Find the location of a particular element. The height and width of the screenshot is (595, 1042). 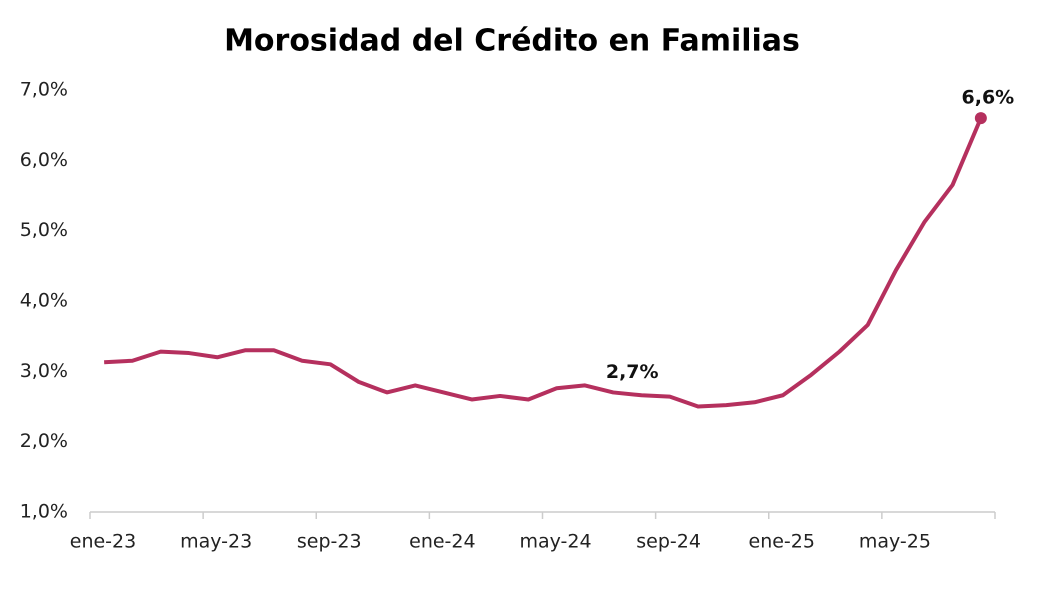

x-tick-label: may-25 is located at coordinates (895, 542).